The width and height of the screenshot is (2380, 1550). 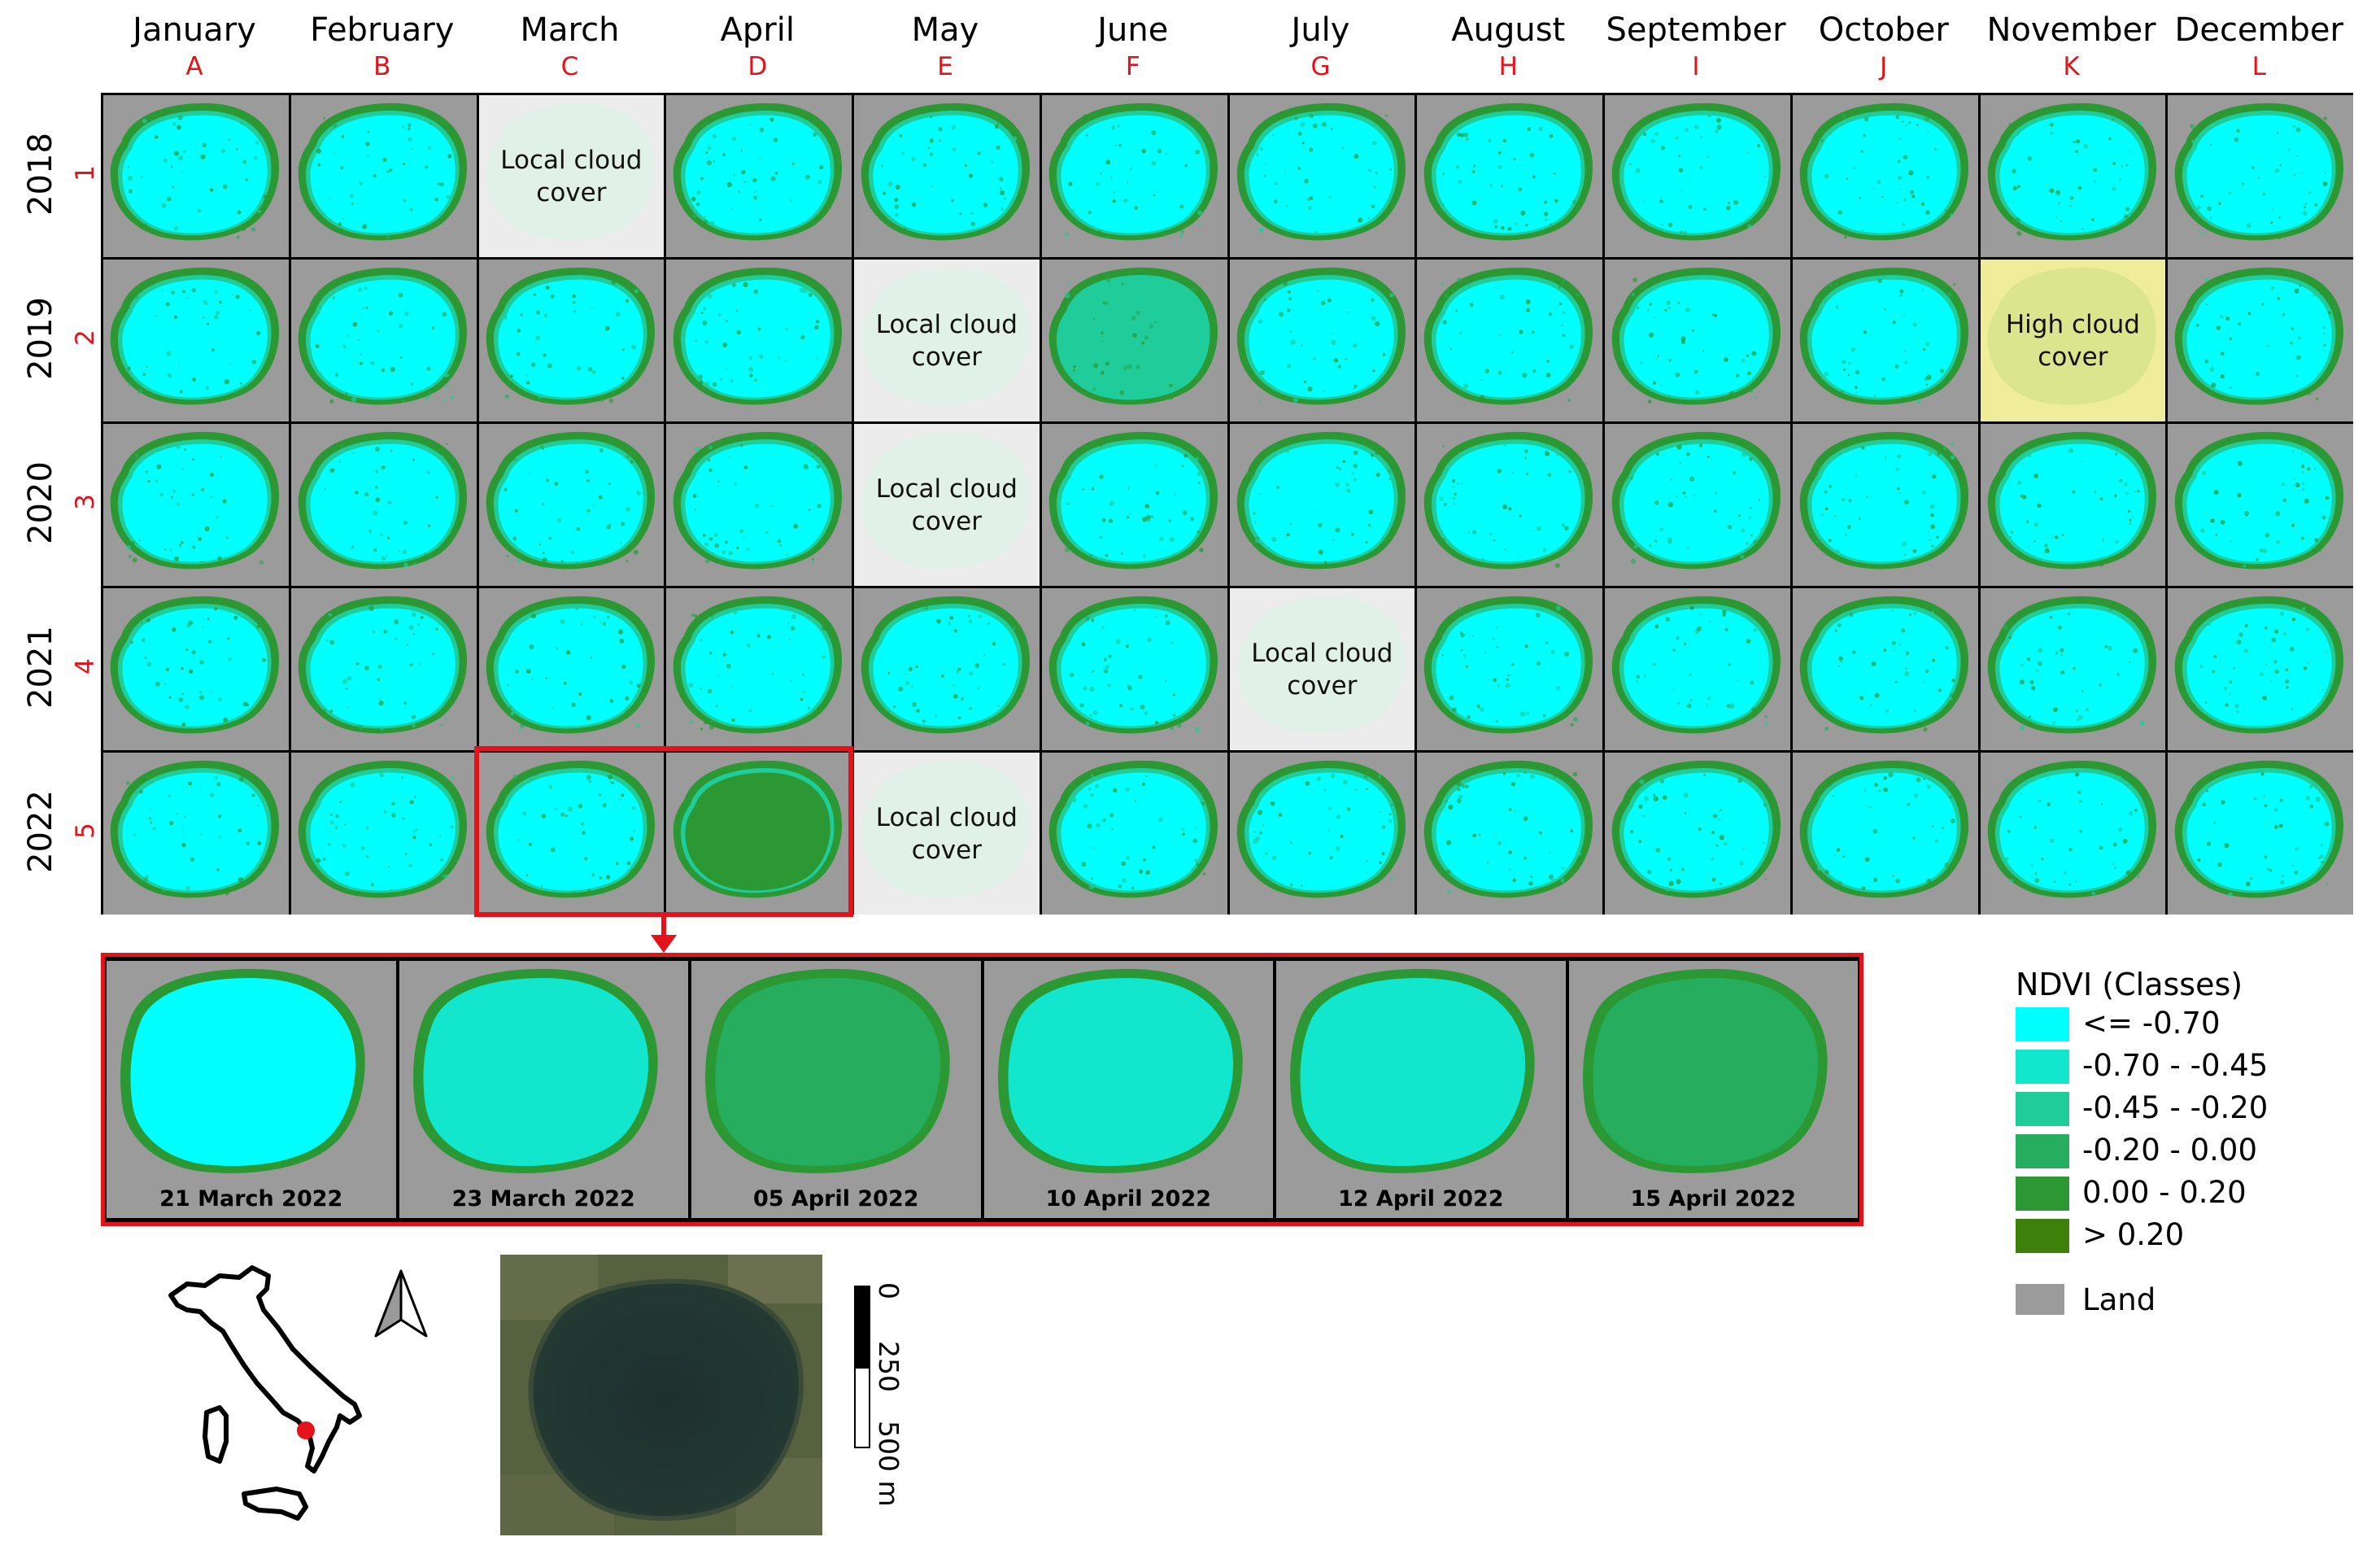 What do you see at coordinates (196, 834) in the screenshot?
I see `grid-cell-5-A` at bounding box center [196, 834].